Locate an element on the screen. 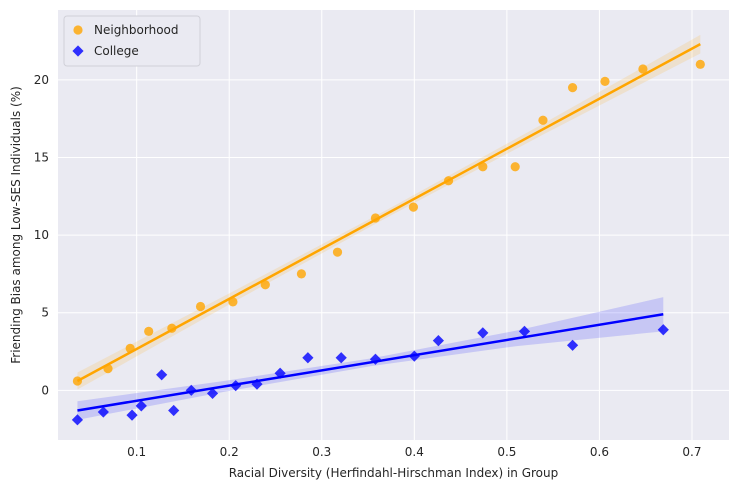 This screenshot has height=490, width=739. legend: Neighborhood College is located at coordinates (132, 41).